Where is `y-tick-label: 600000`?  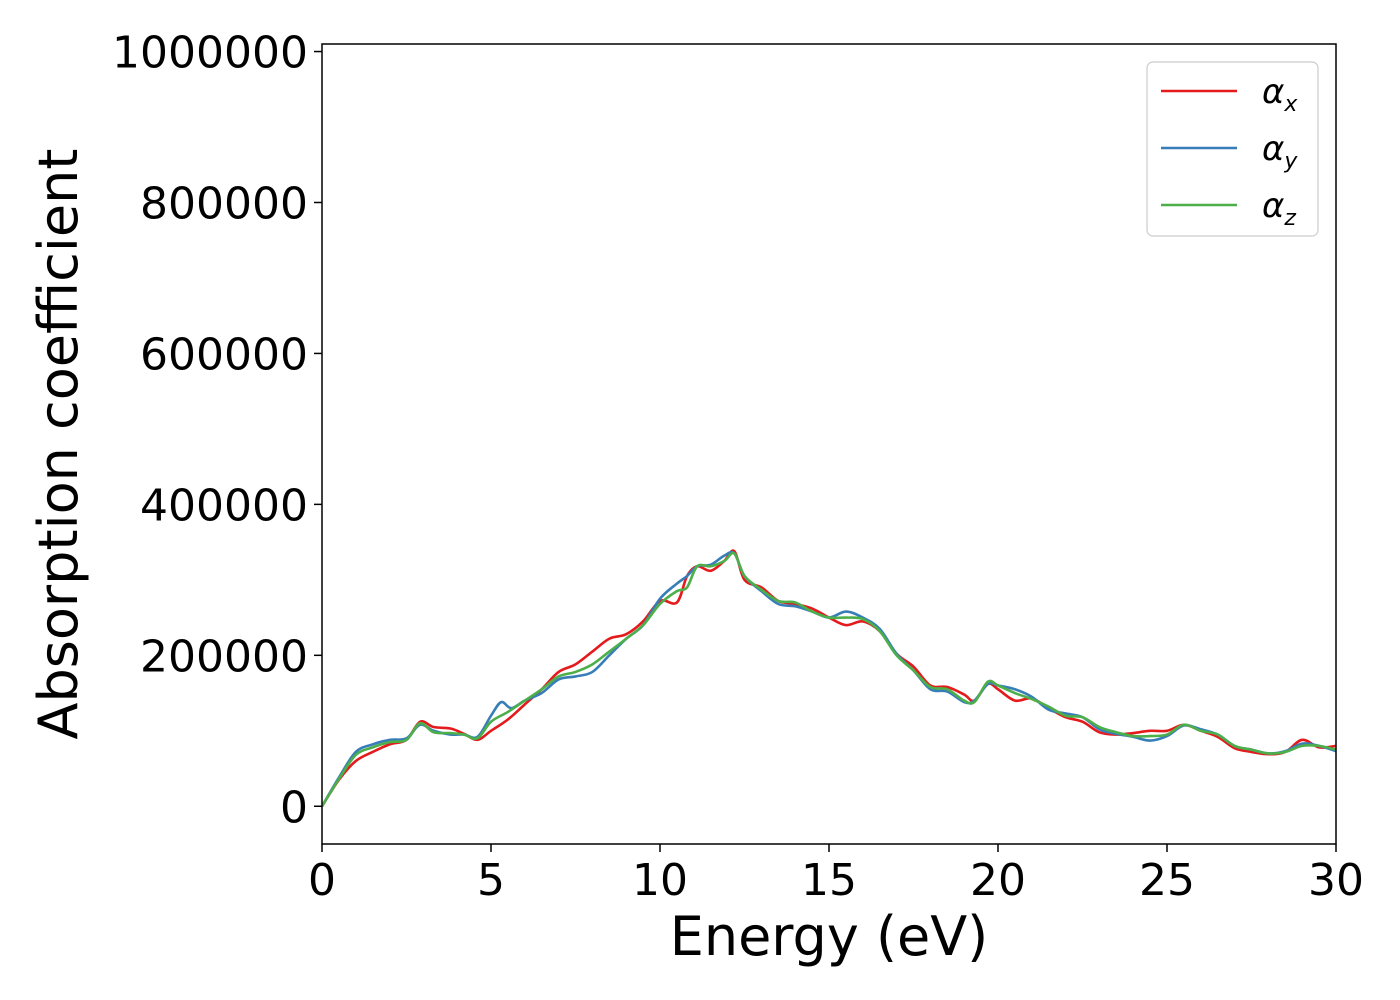 y-tick-label: 600000 is located at coordinates (224, 354).